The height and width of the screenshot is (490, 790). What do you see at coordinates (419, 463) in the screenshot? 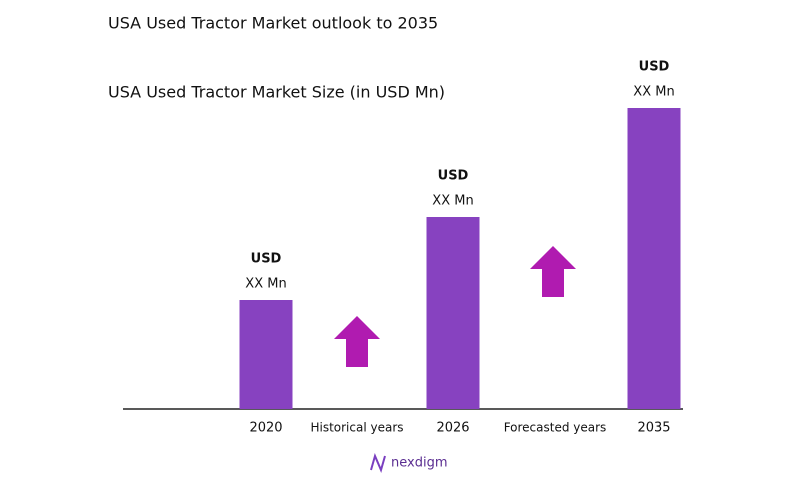
I see `logo-text: nexdigm` at bounding box center [419, 463].